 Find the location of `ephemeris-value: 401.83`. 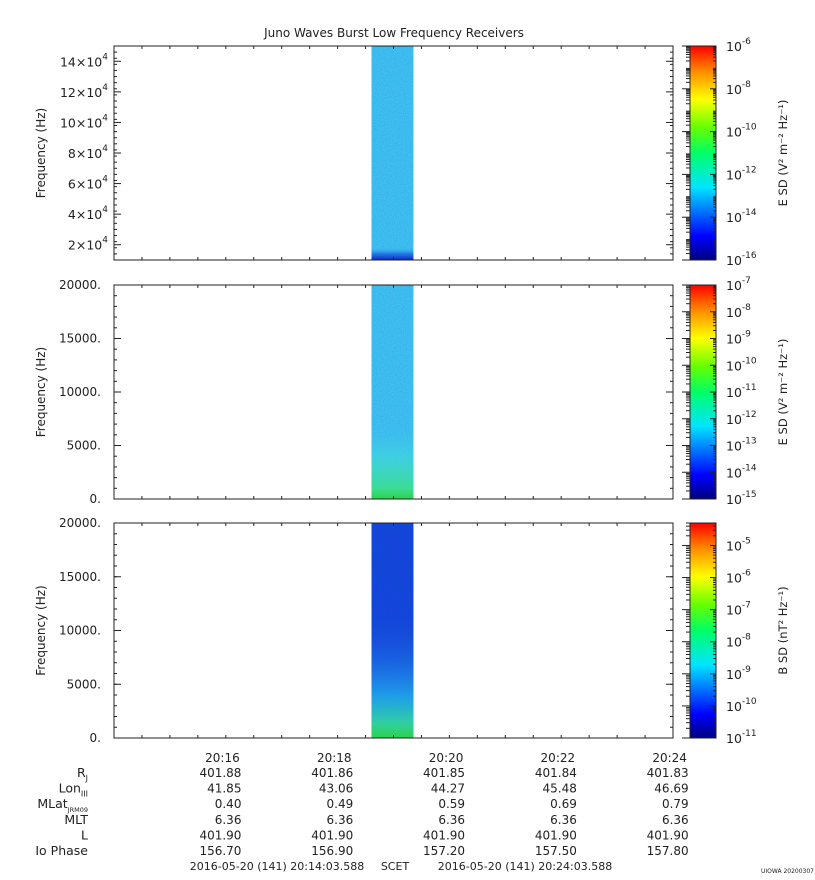

ephemeris-value: 401.83 is located at coordinates (668, 773).